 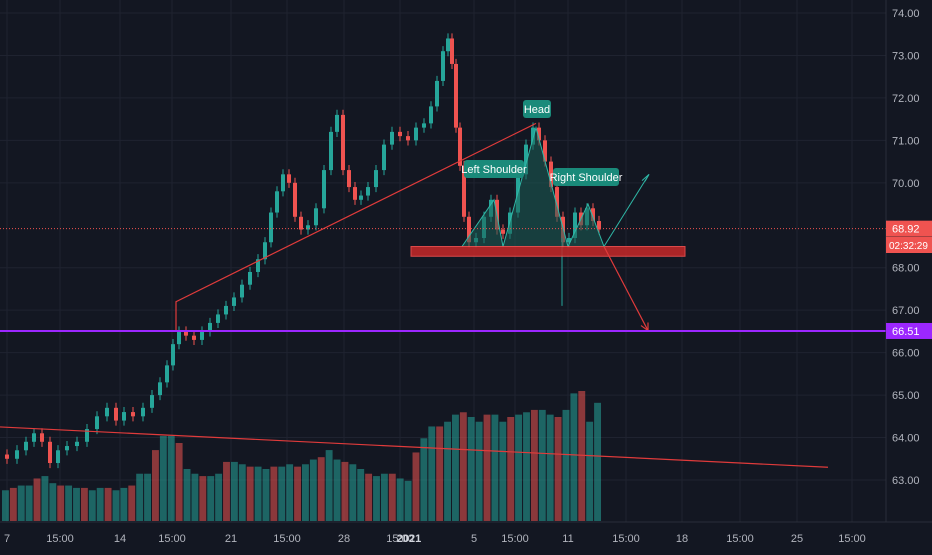 I want to click on x-tick-label-year: 2021, so click(x=409, y=539).